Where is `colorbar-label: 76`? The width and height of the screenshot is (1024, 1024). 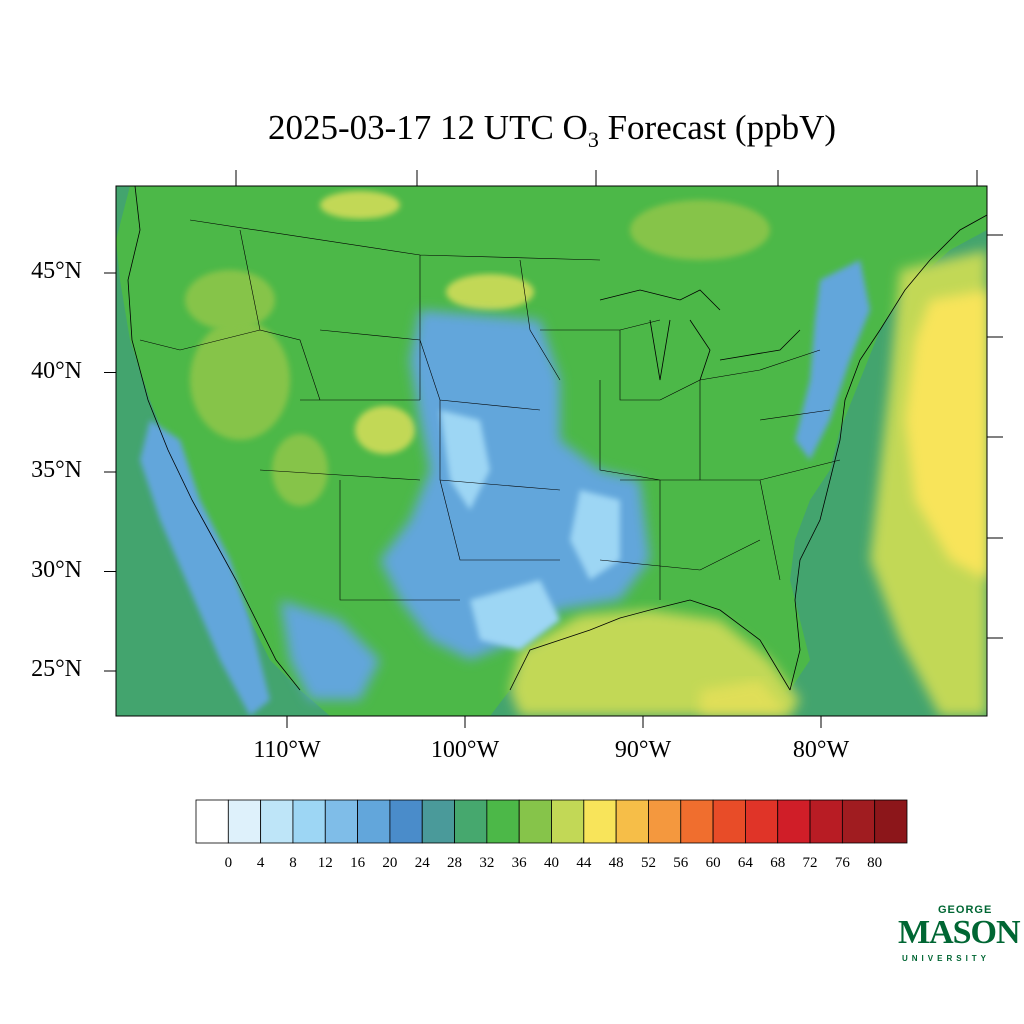
colorbar-label: 76 is located at coordinates (842, 863).